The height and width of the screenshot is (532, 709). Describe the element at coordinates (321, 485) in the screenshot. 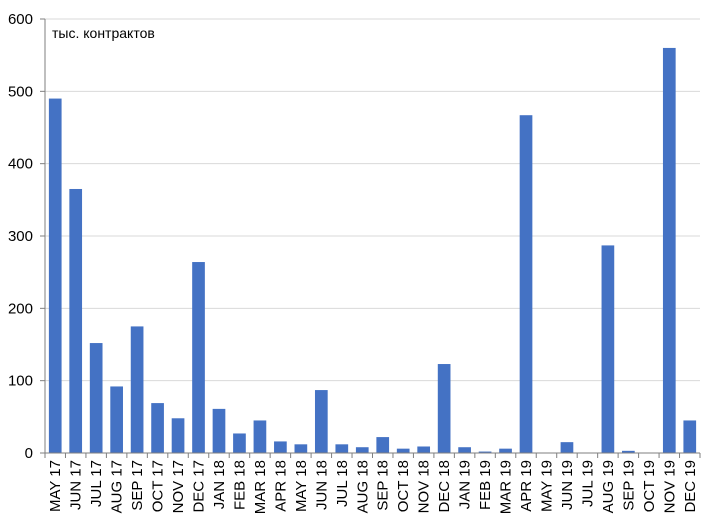

I see `x-tick-label: JUN 18` at that location.